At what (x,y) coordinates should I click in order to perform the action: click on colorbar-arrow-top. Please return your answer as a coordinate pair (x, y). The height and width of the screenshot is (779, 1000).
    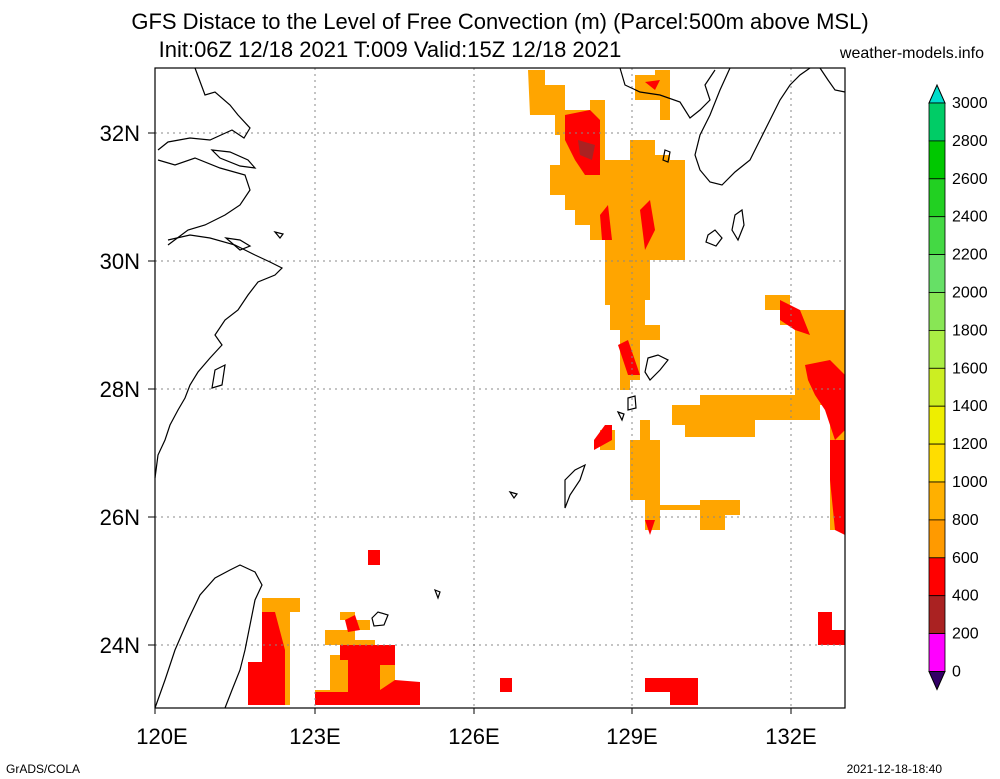
    Looking at the image, I should click on (937, 93).